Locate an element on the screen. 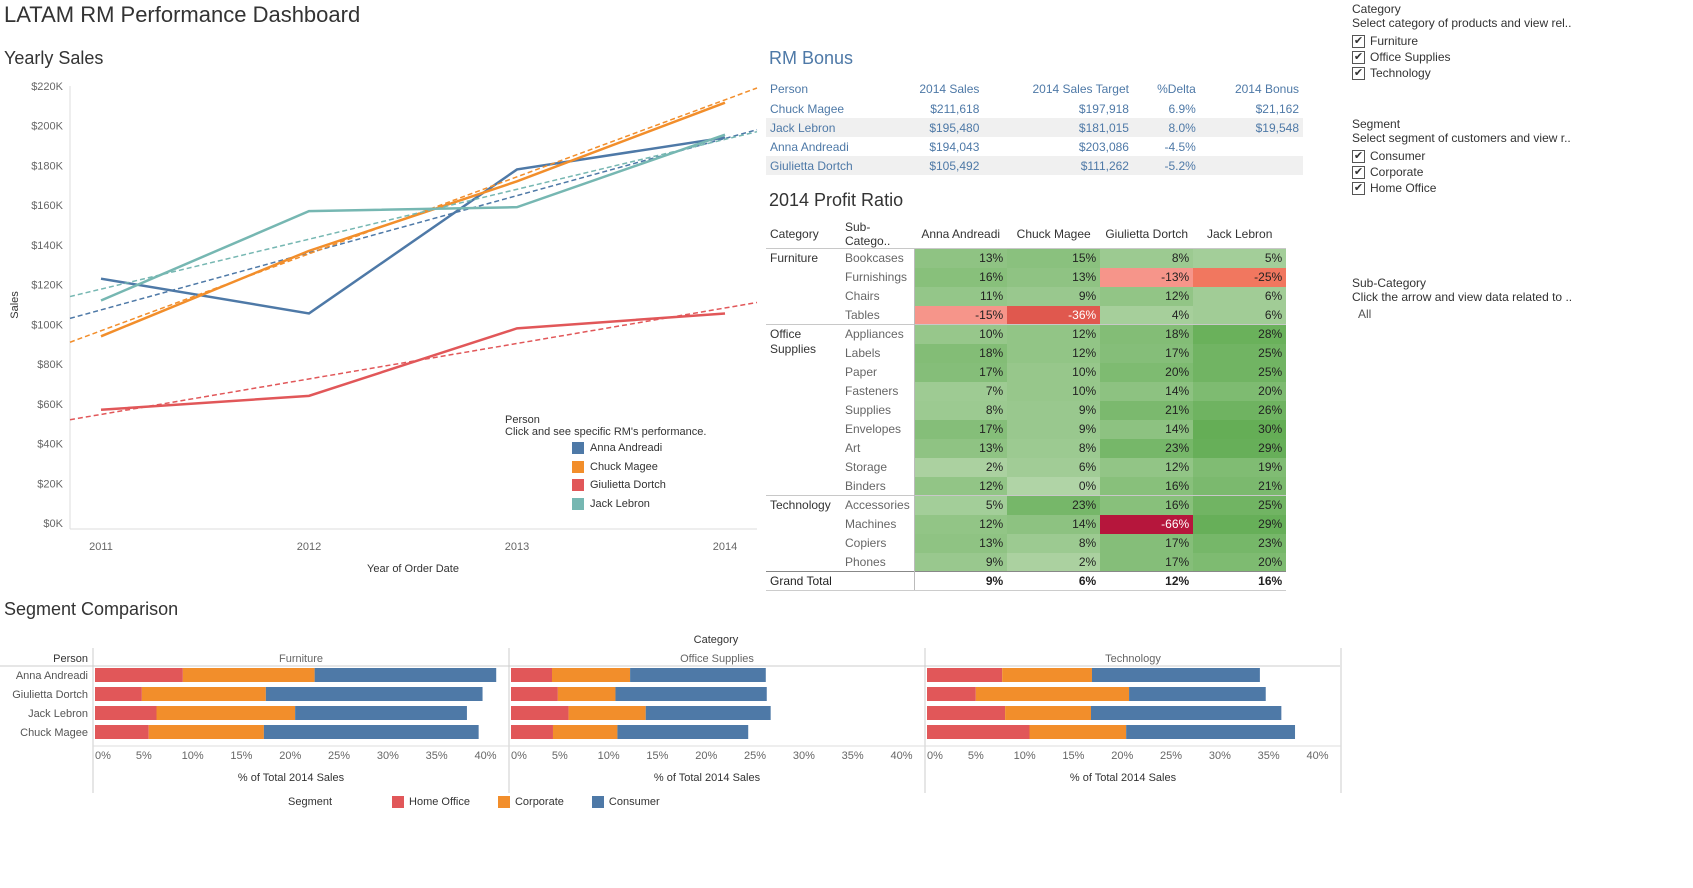 This screenshot has width=1693, height=888. profit-cell: 18% is located at coordinates (1147, 334).